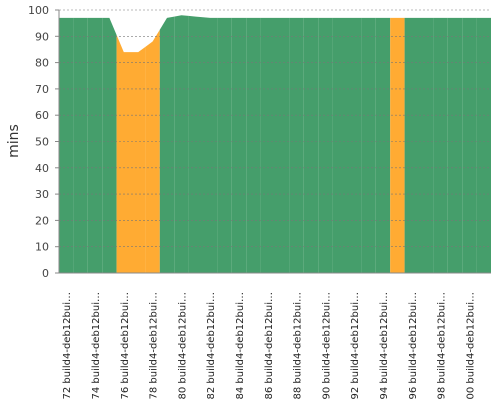  What do you see at coordinates (38, 10) in the screenshot?
I see `y-tick-label: 100` at bounding box center [38, 10].